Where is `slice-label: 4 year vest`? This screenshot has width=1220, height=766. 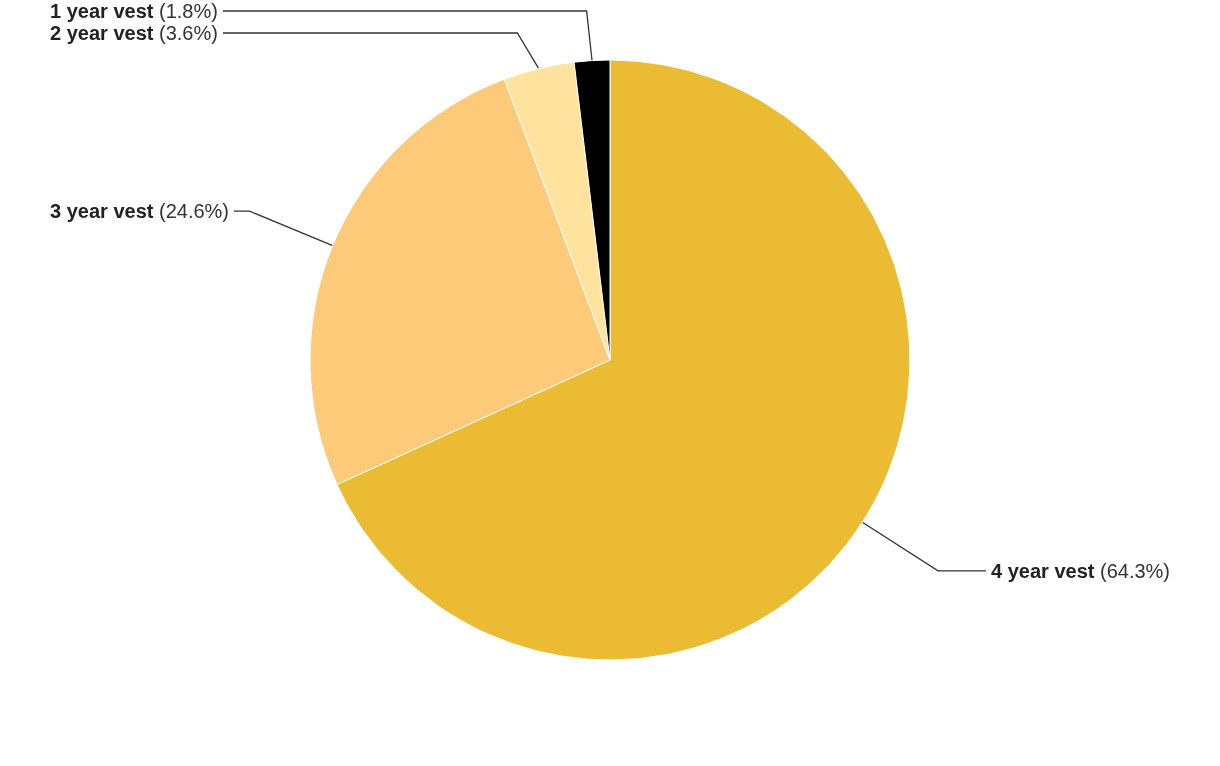
slice-label: 4 year vest is located at coordinates (1042, 570).